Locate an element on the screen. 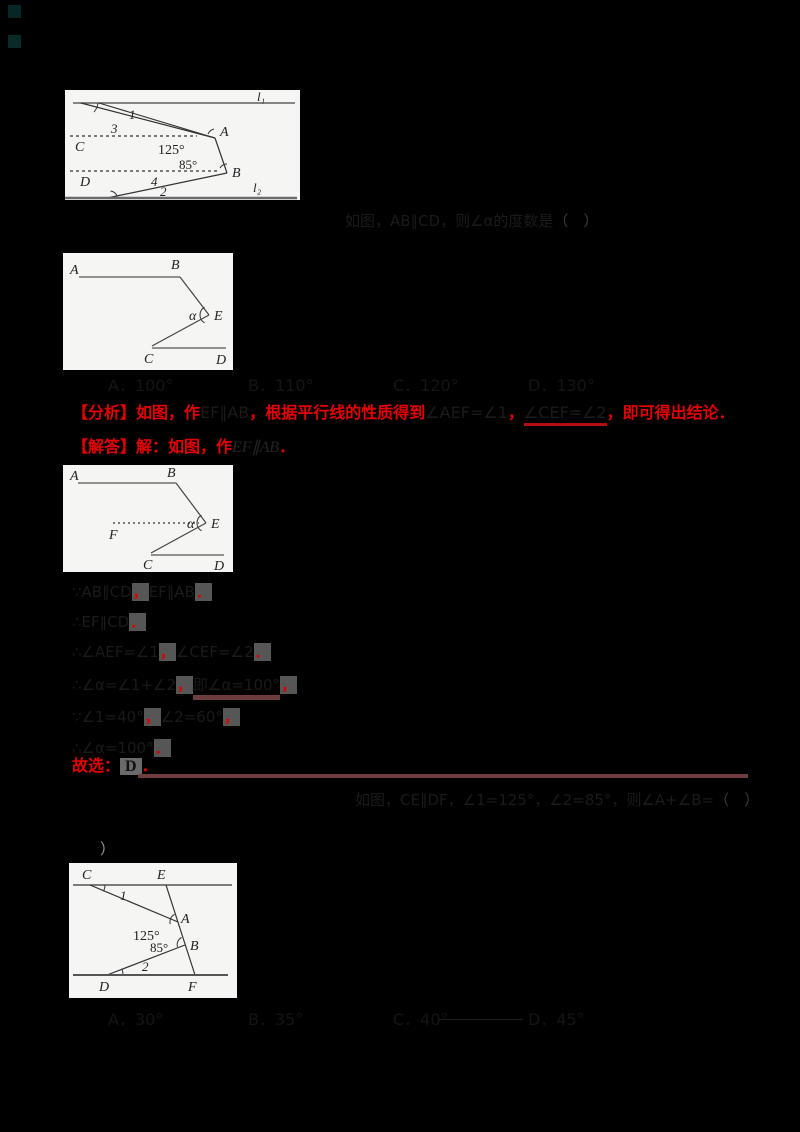  label-l1: l₁ is located at coordinates (261, 97).